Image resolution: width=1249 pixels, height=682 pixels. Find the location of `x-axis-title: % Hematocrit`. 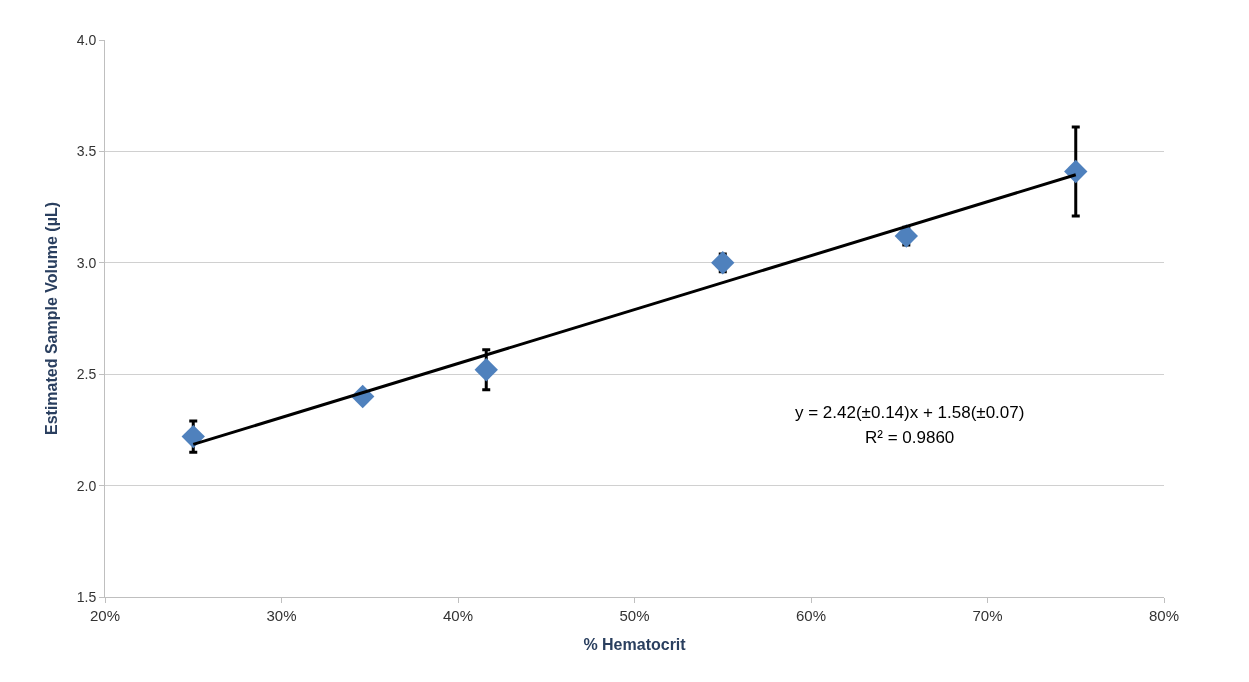

x-axis-title: % Hematocrit is located at coordinates (635, 644).